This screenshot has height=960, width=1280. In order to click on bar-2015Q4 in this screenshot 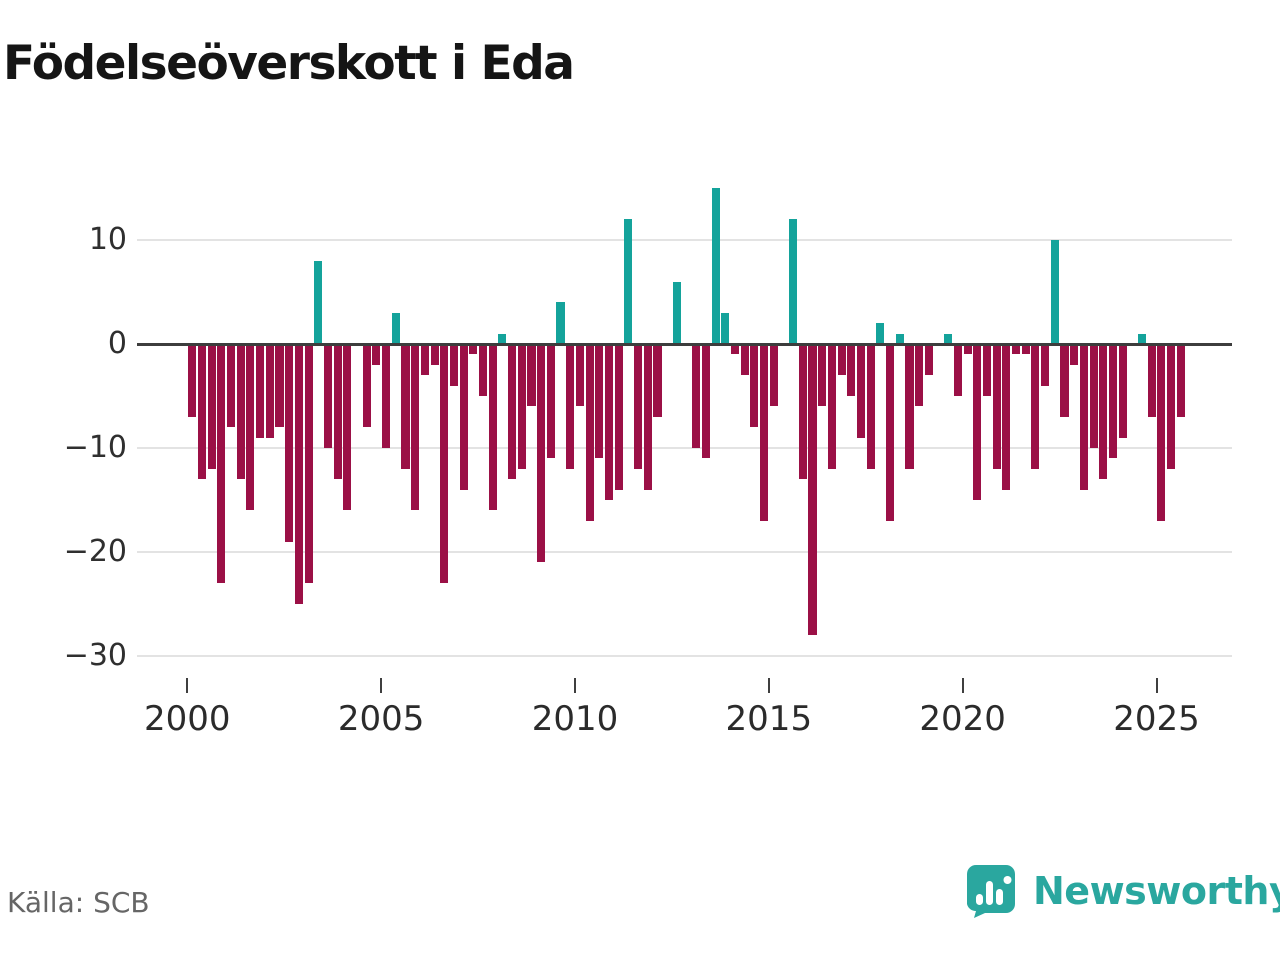, I will do `click(802, 412)`.